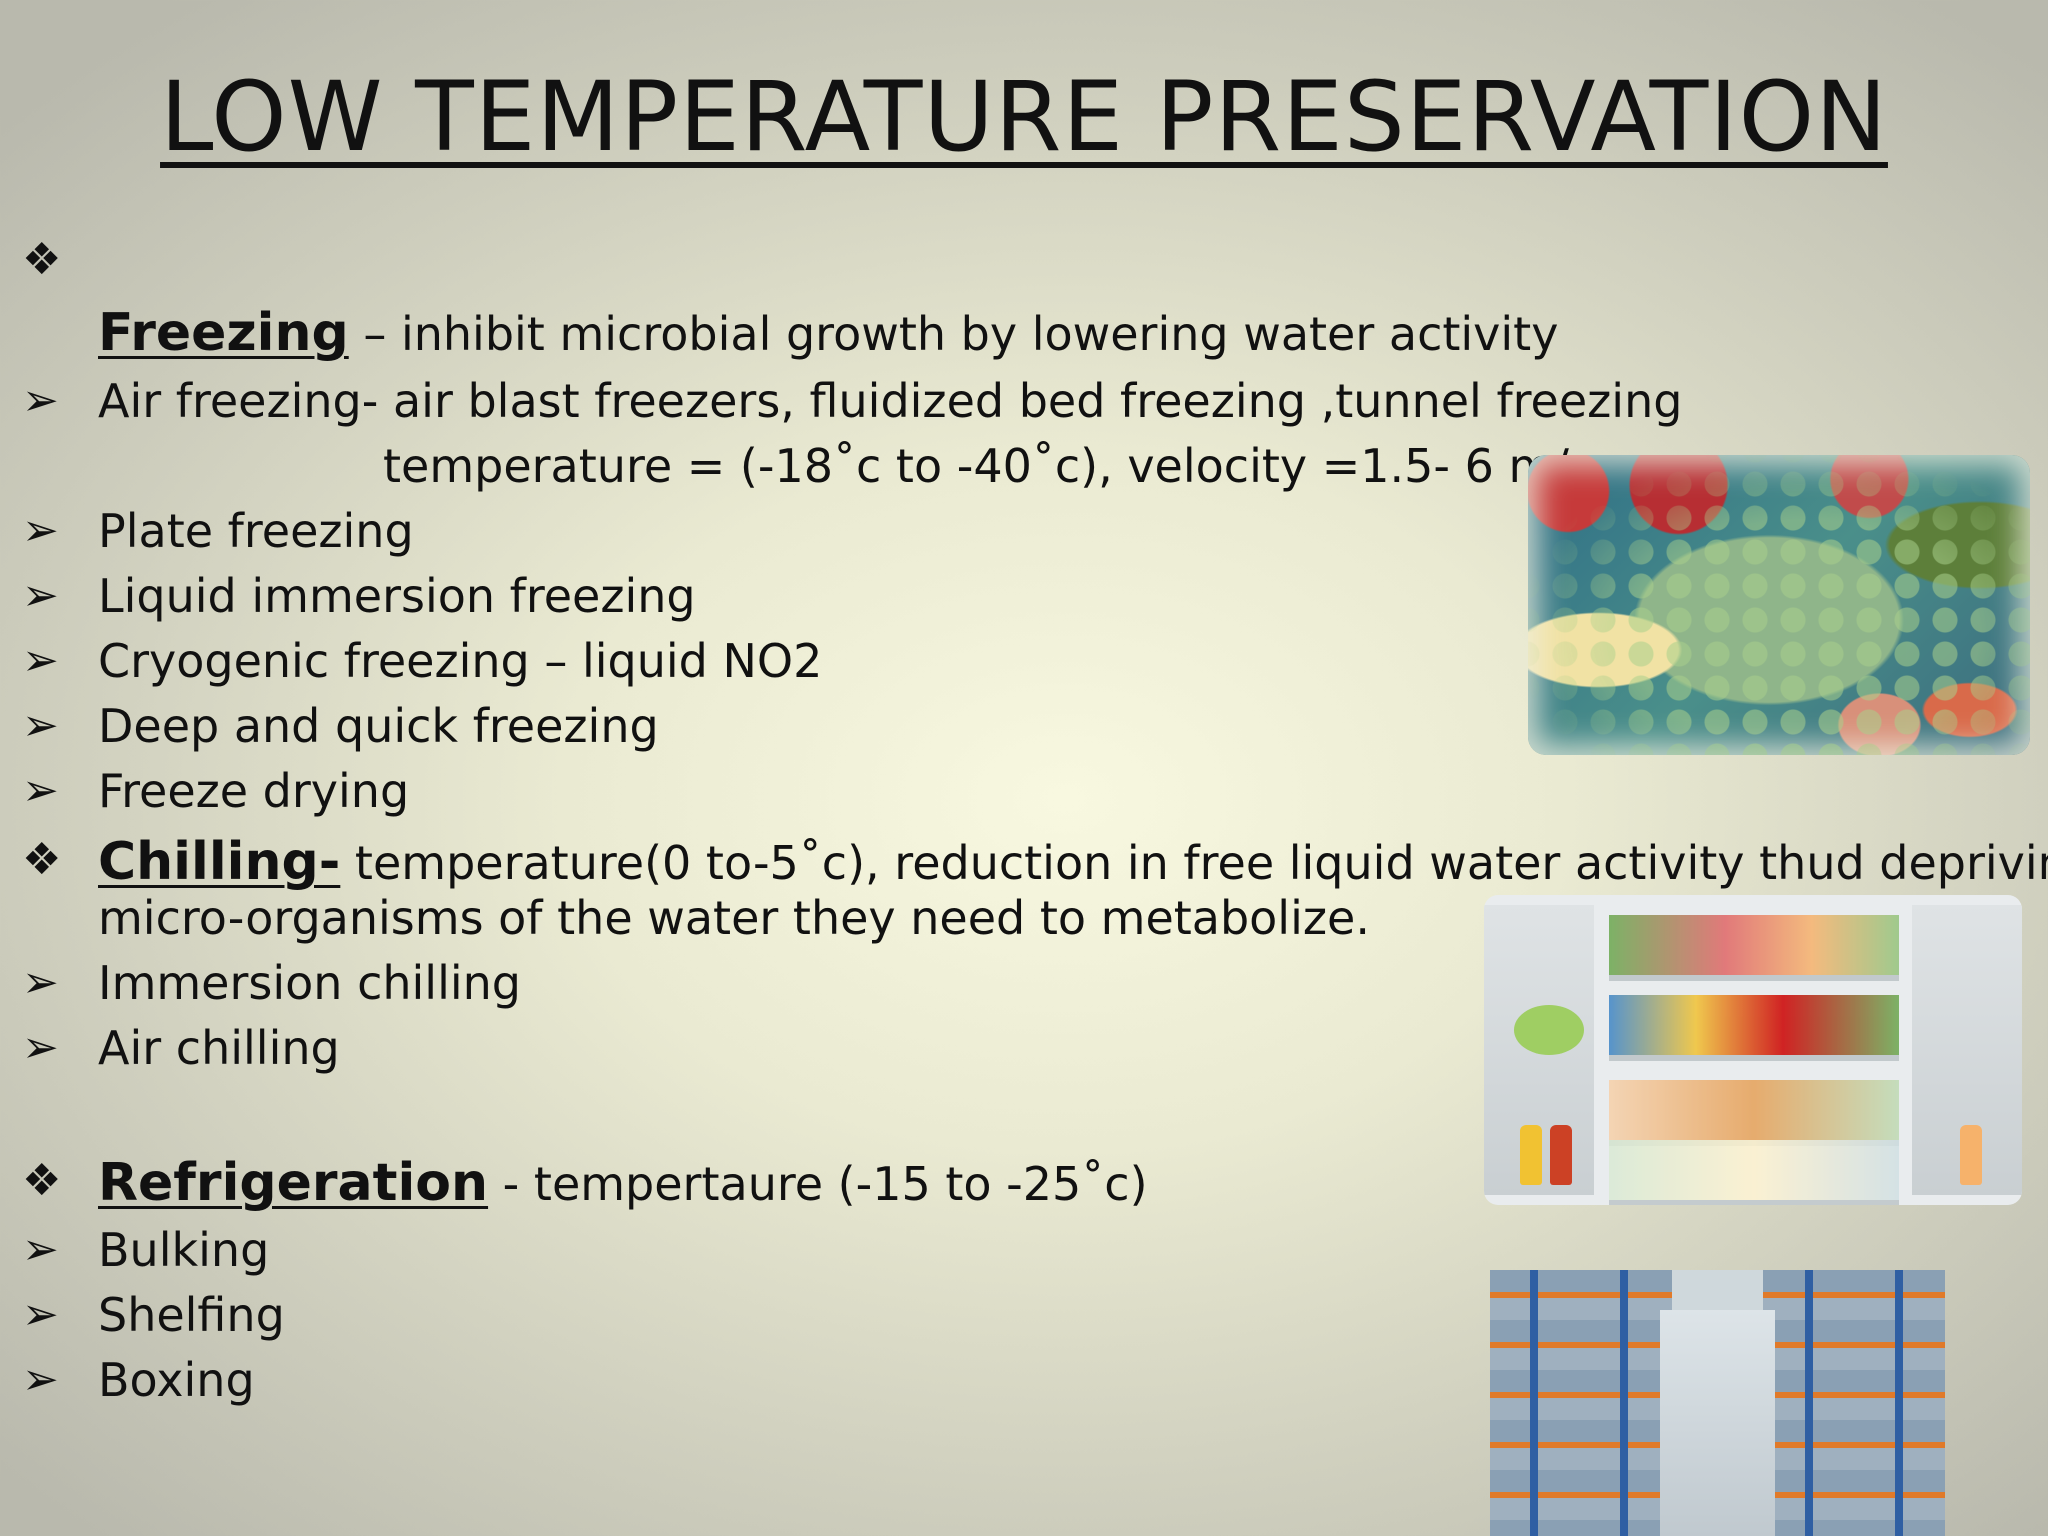 The image size is (2048, 1536). I want to click on list-item: Boxing, so click(176, 1380).